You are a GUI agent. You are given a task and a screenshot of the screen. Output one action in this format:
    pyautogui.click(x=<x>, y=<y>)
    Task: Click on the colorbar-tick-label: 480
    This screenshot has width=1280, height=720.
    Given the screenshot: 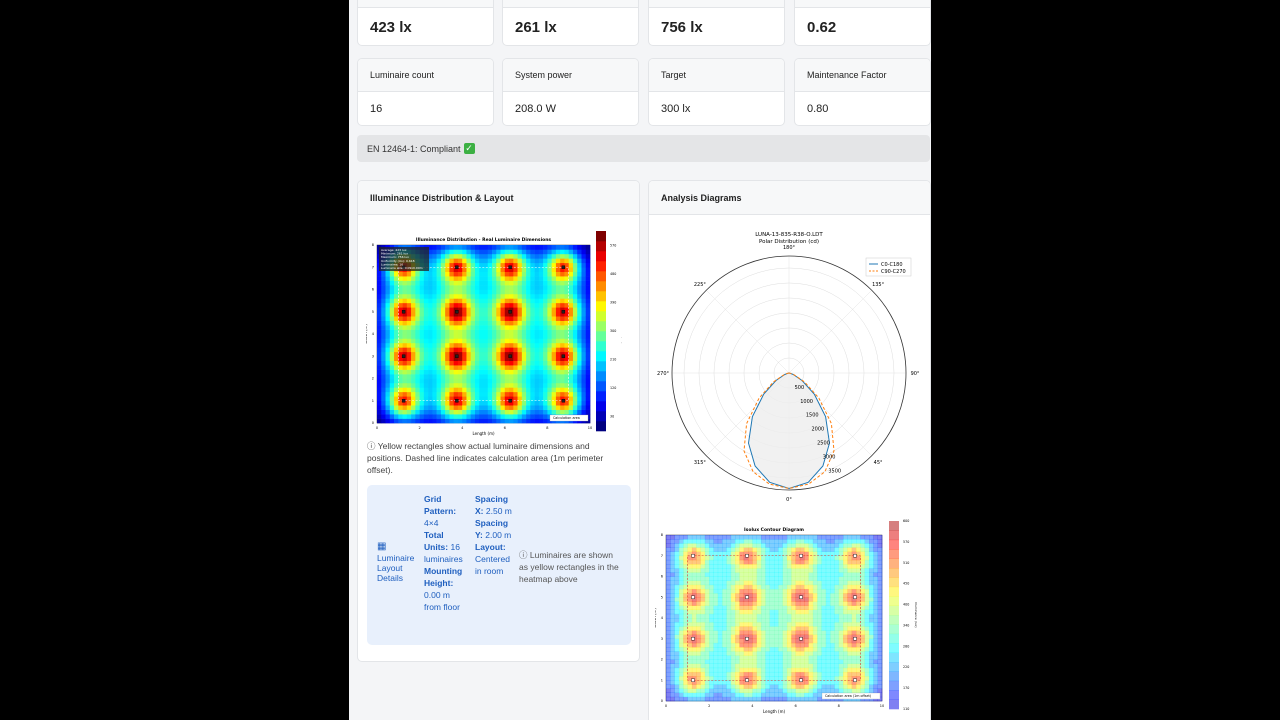 What is the action you would take?
    pyautogui.click(x=613, y=274)
    